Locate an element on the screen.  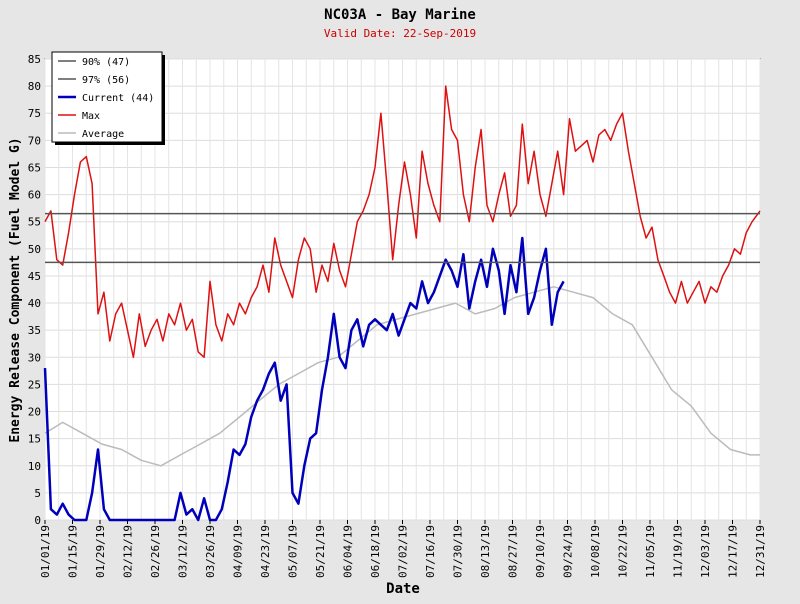
x-axis-label: Date is located at coordinates (403, 589).